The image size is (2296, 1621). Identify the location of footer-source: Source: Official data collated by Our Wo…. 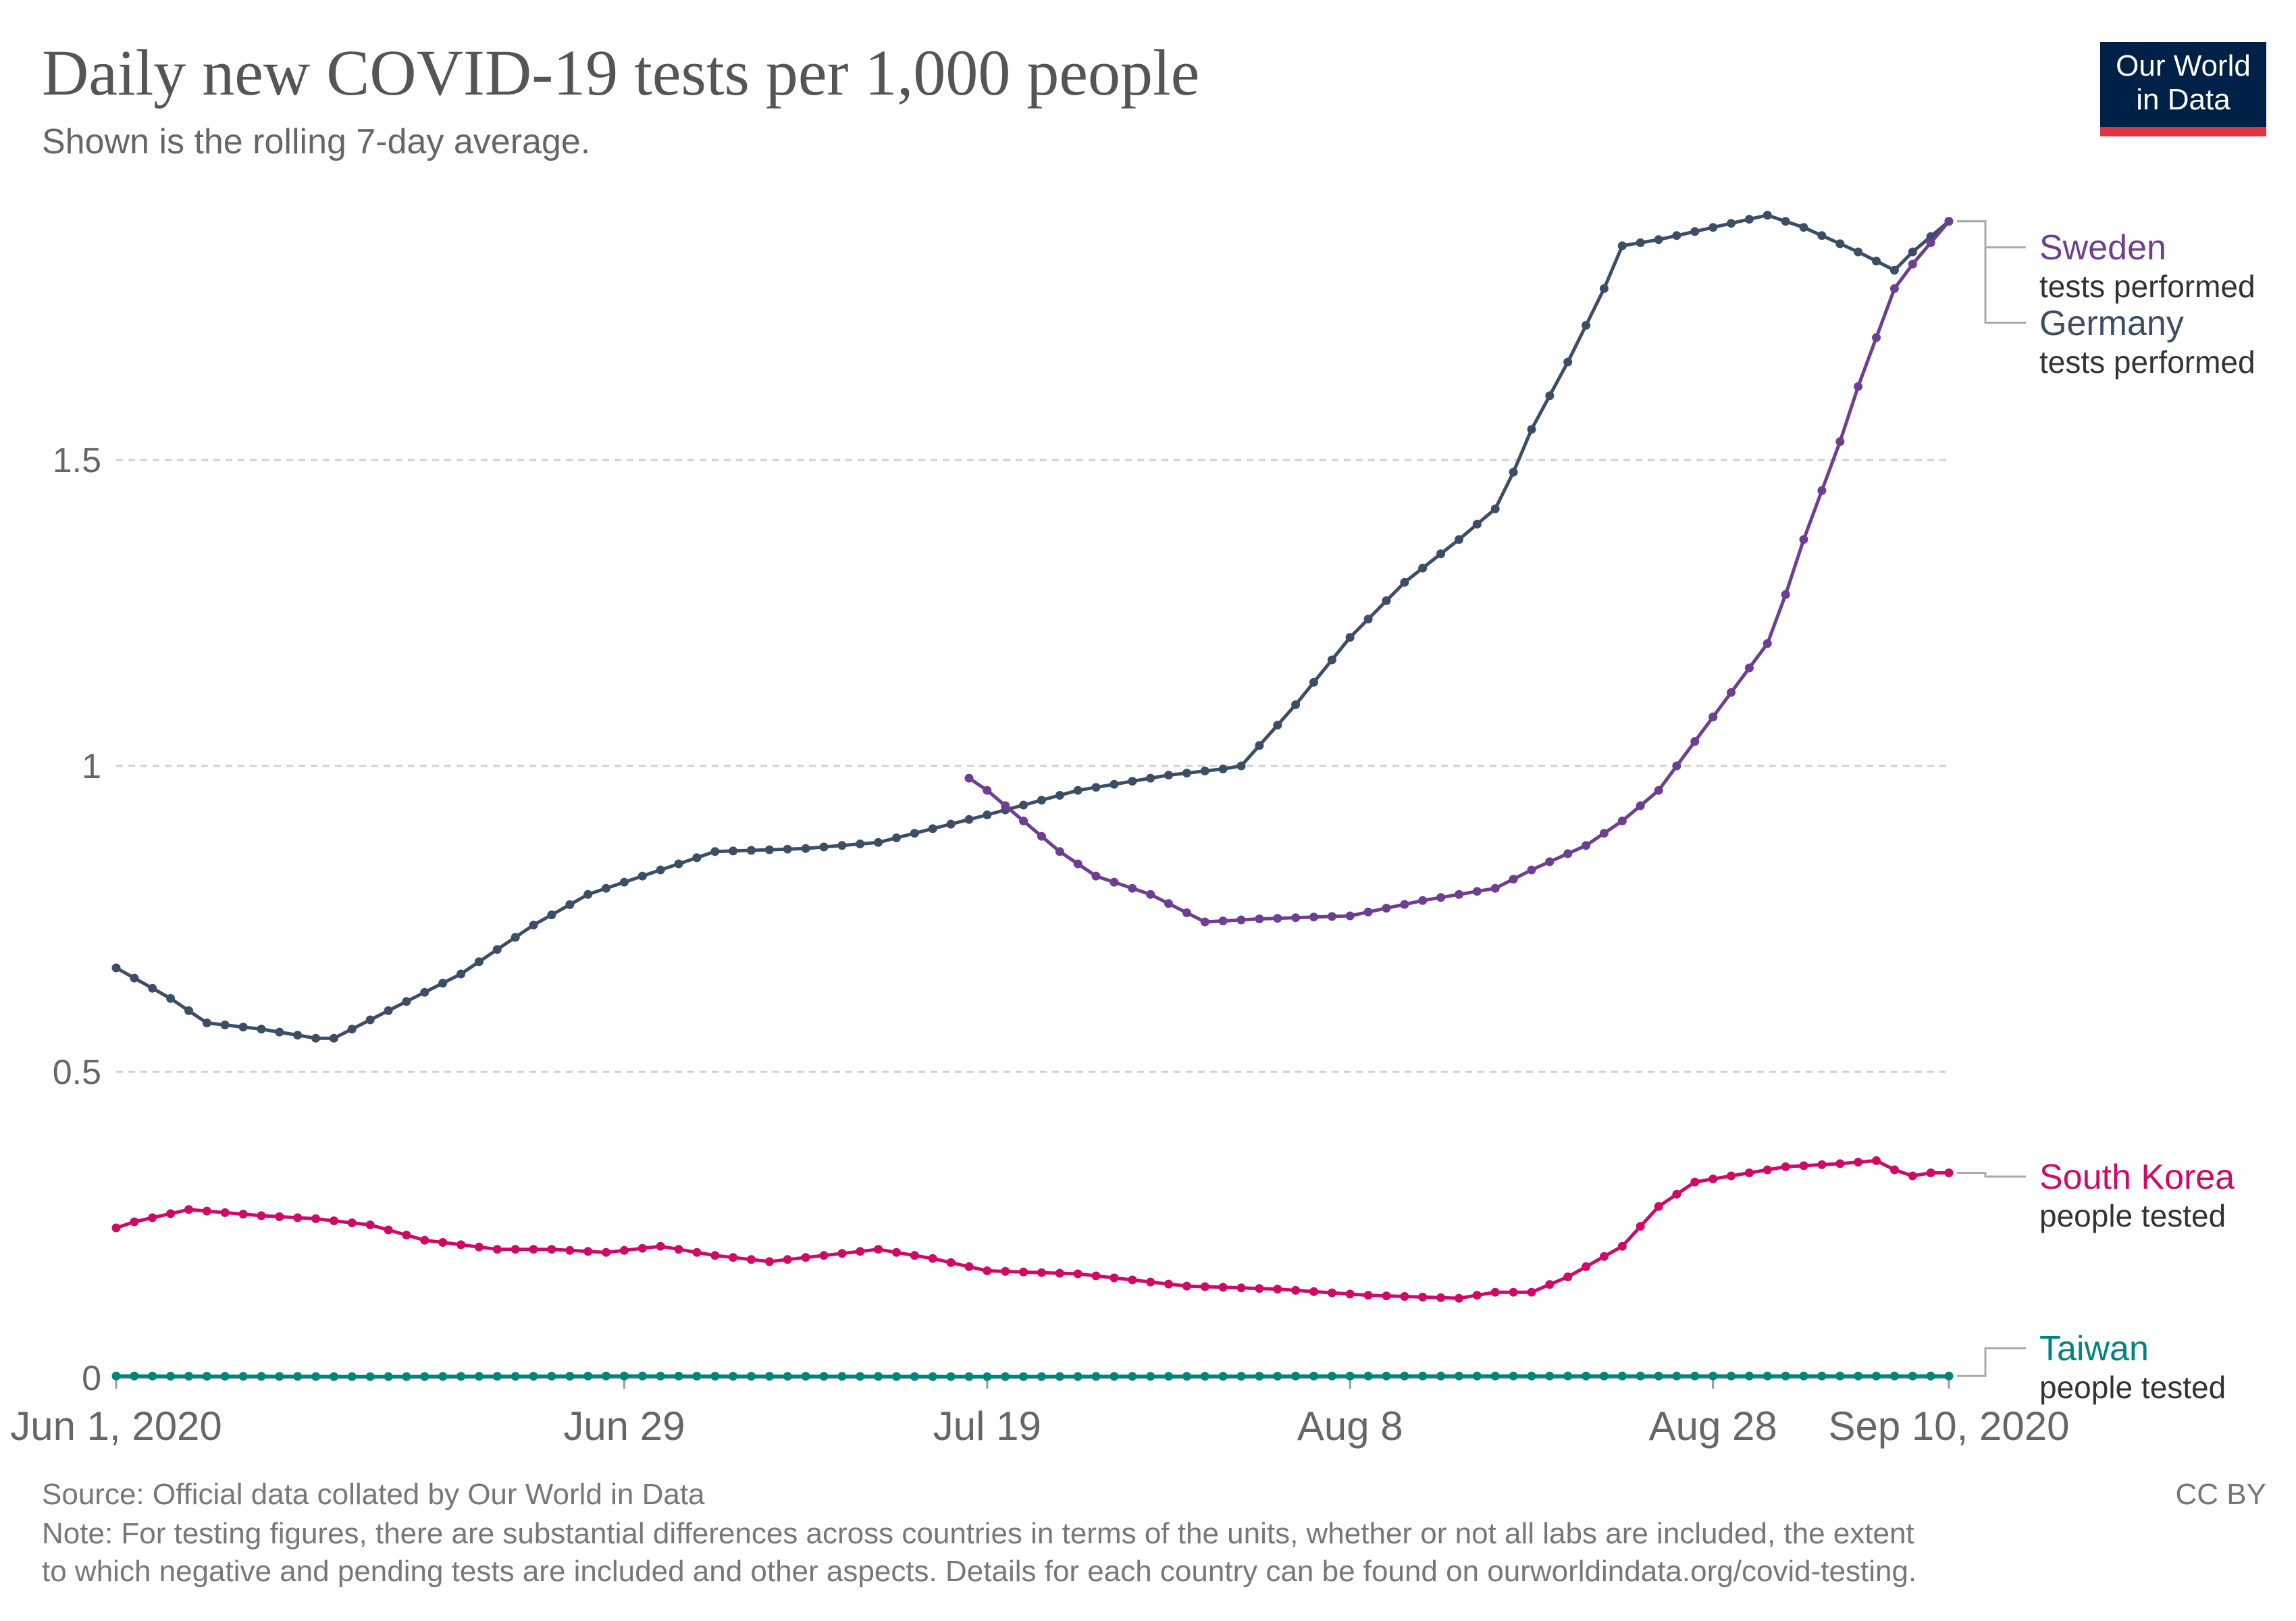
(374, 1494).